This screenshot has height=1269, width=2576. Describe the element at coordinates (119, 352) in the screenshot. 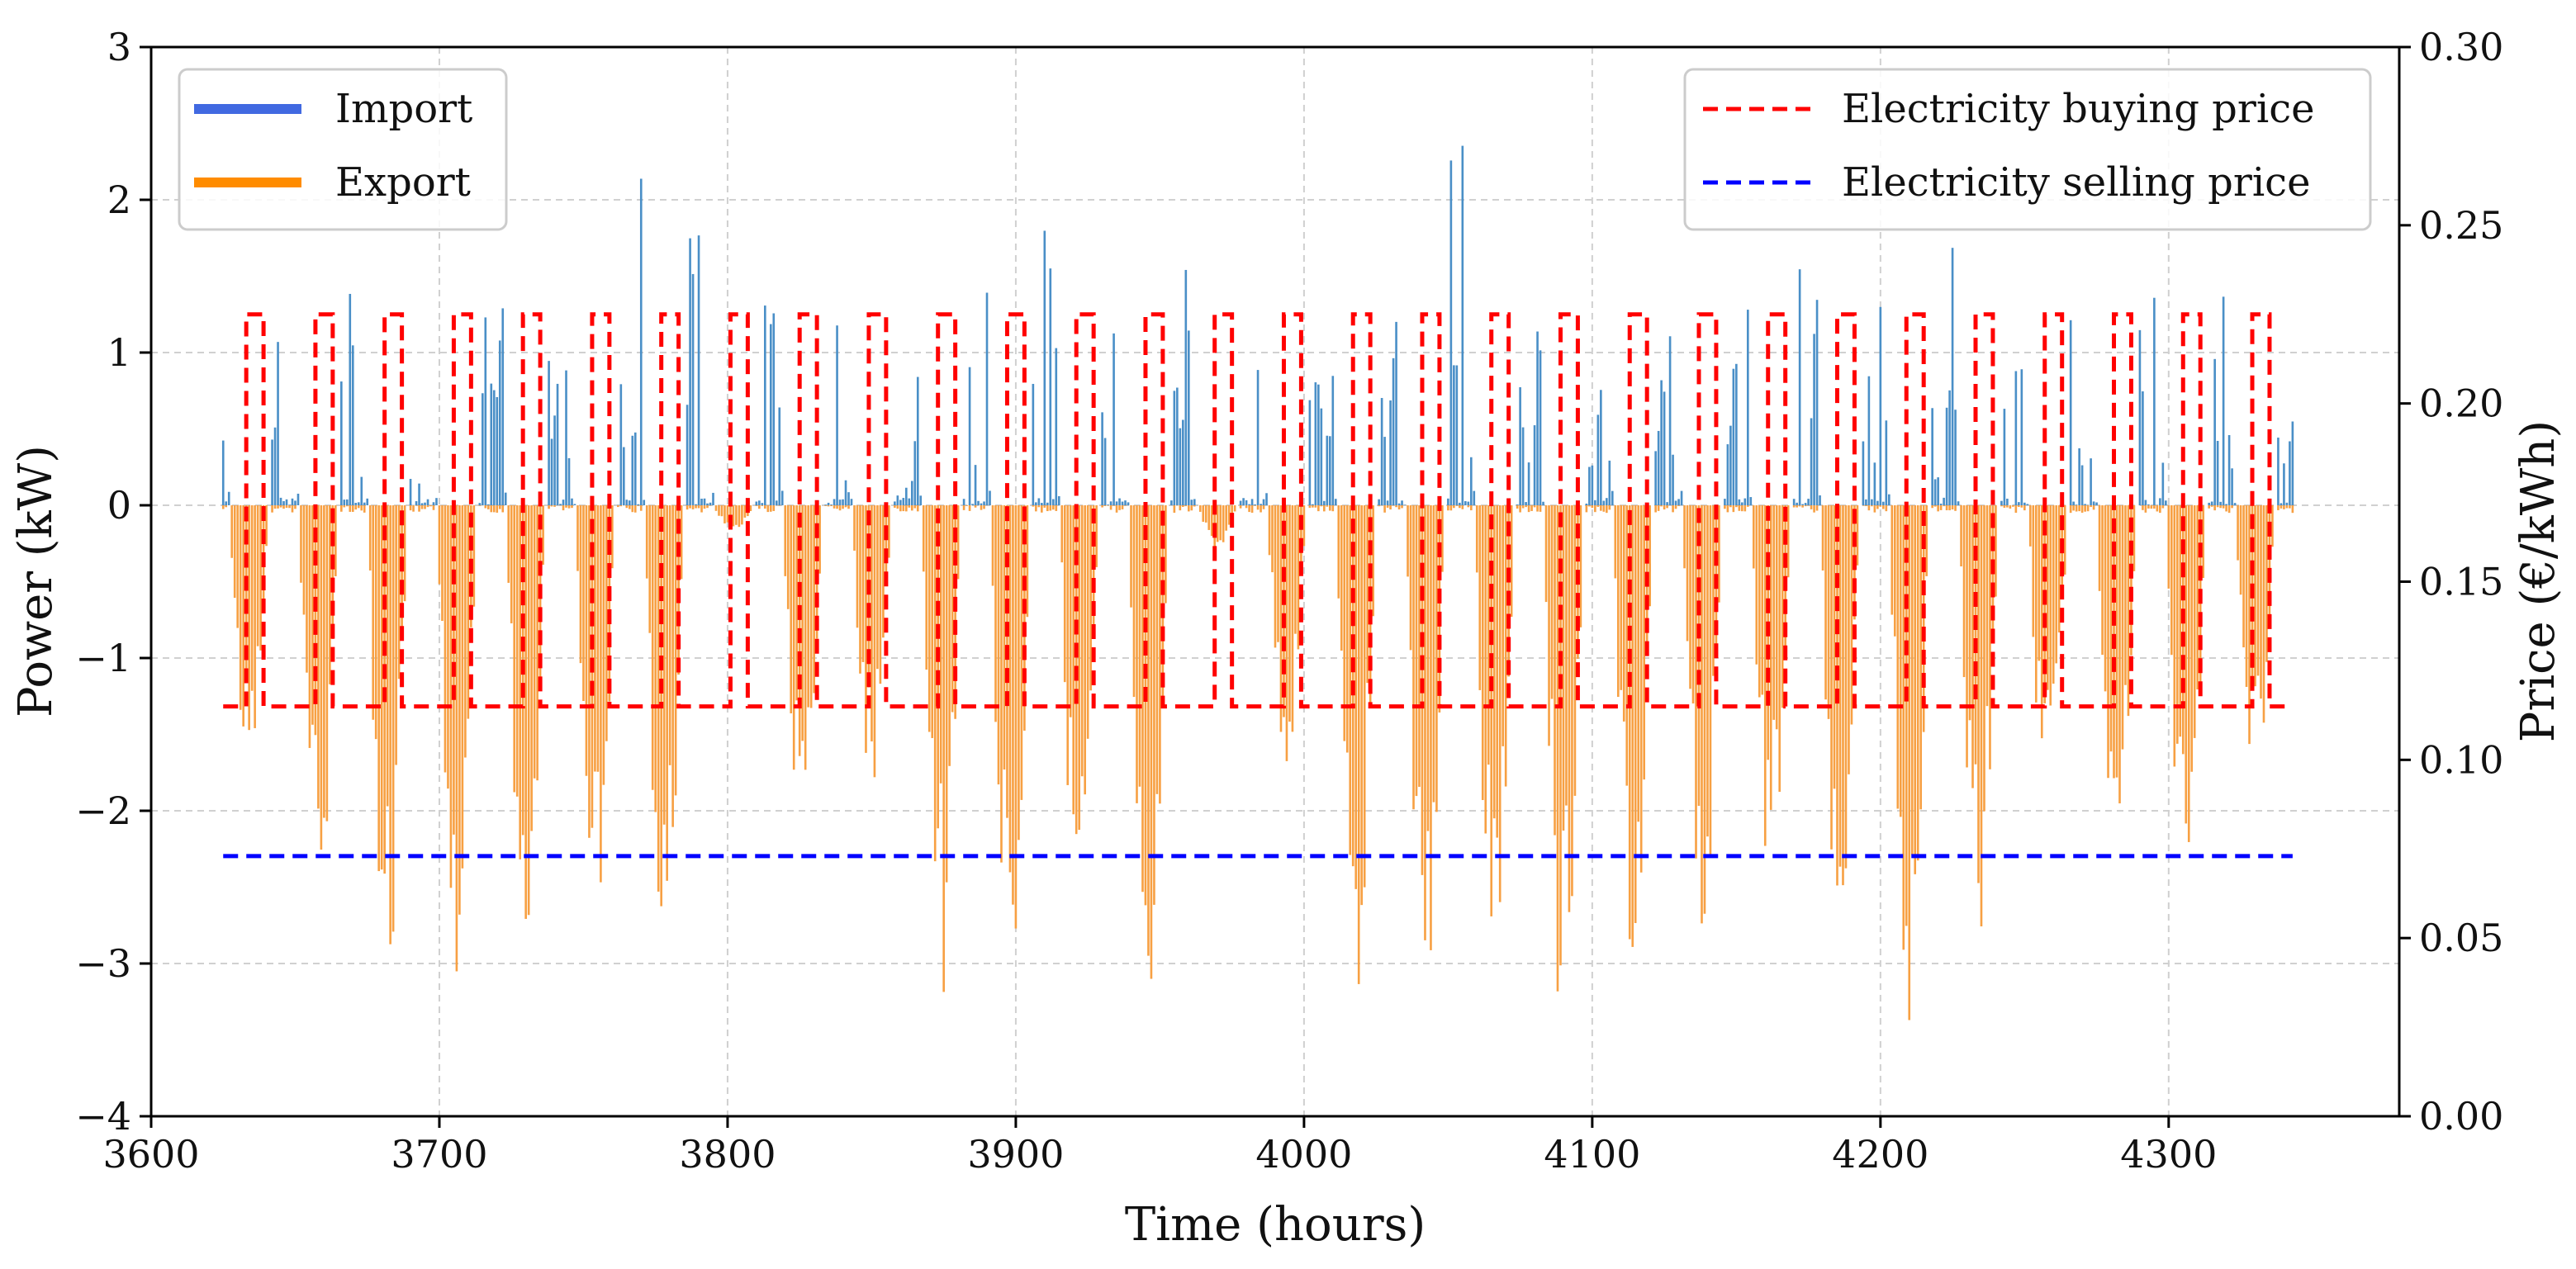

I see `y-tick-label: 1` at that location.